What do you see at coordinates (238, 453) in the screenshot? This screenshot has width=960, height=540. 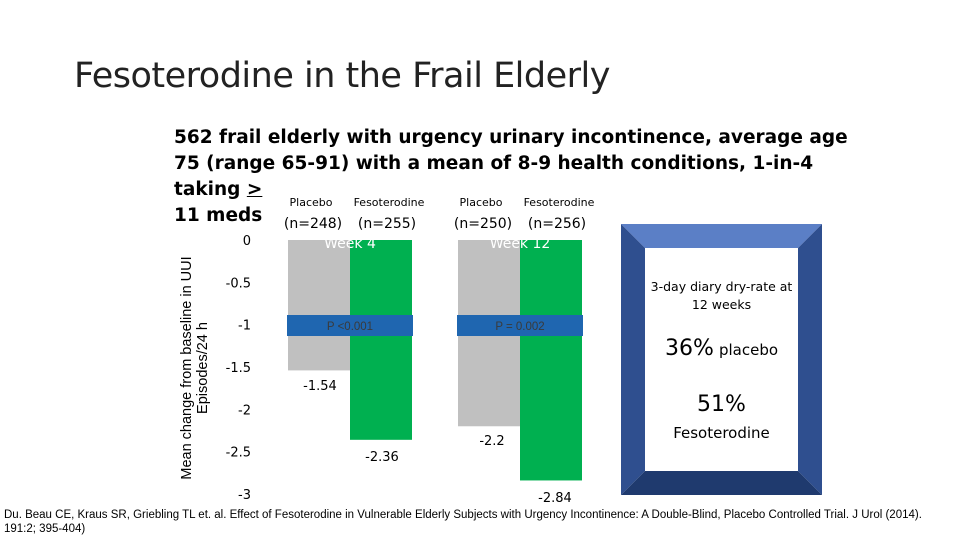 I see `y-tick-label: -2.5` at bounding box center [238, 453].